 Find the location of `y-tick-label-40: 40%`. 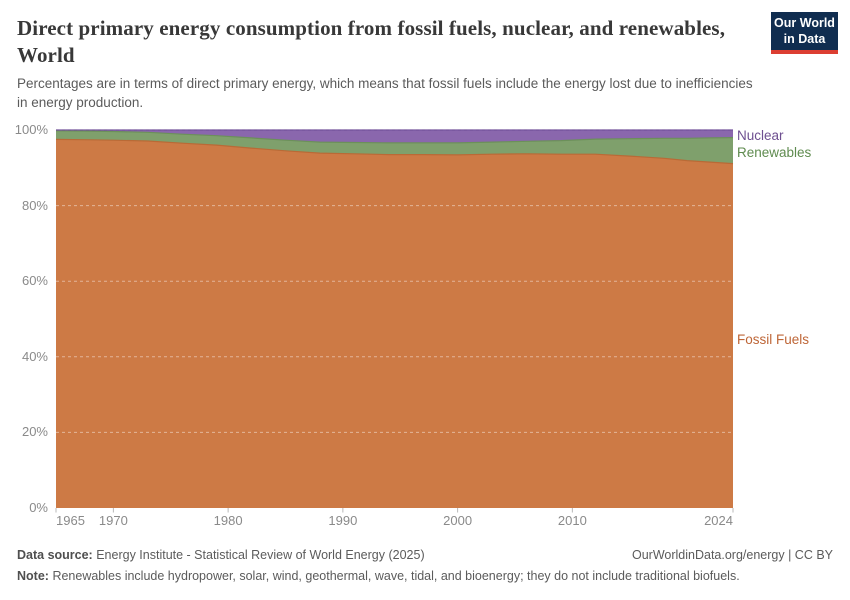

y-tick-label-40: 40% is located at coordinates (34, 356).